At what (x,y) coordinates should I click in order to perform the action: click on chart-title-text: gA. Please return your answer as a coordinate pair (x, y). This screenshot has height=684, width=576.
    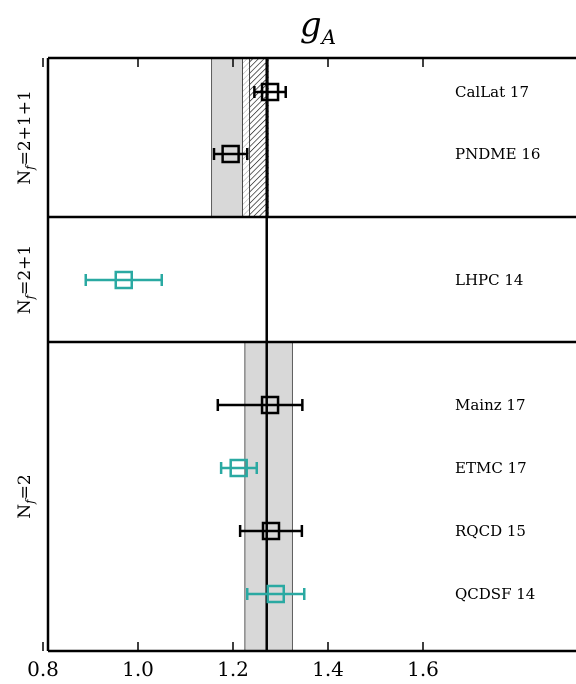
    Looking at the image, I should click on (318, 27).